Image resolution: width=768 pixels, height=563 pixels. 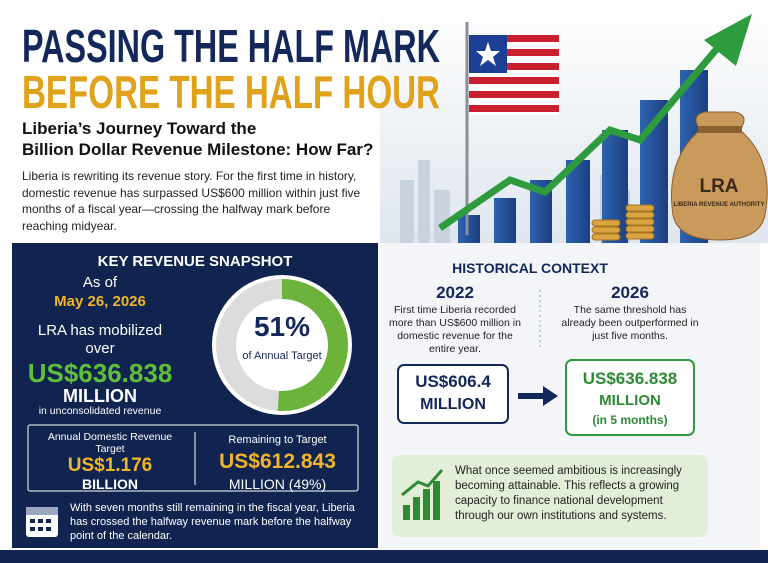 I want to click on callout-box, so click(x=550, y=496).